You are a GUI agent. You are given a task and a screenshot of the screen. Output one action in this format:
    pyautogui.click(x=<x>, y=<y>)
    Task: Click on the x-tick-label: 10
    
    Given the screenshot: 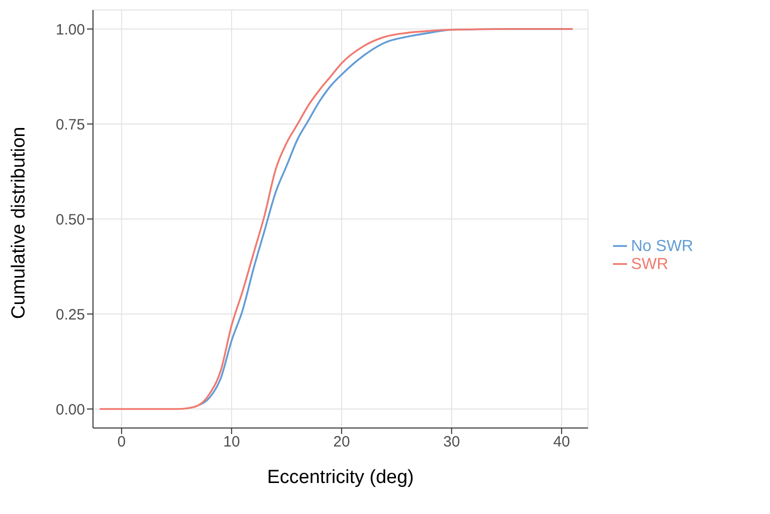 What is the action you would take?
    pyautogui.click(x=231, y=442)
    